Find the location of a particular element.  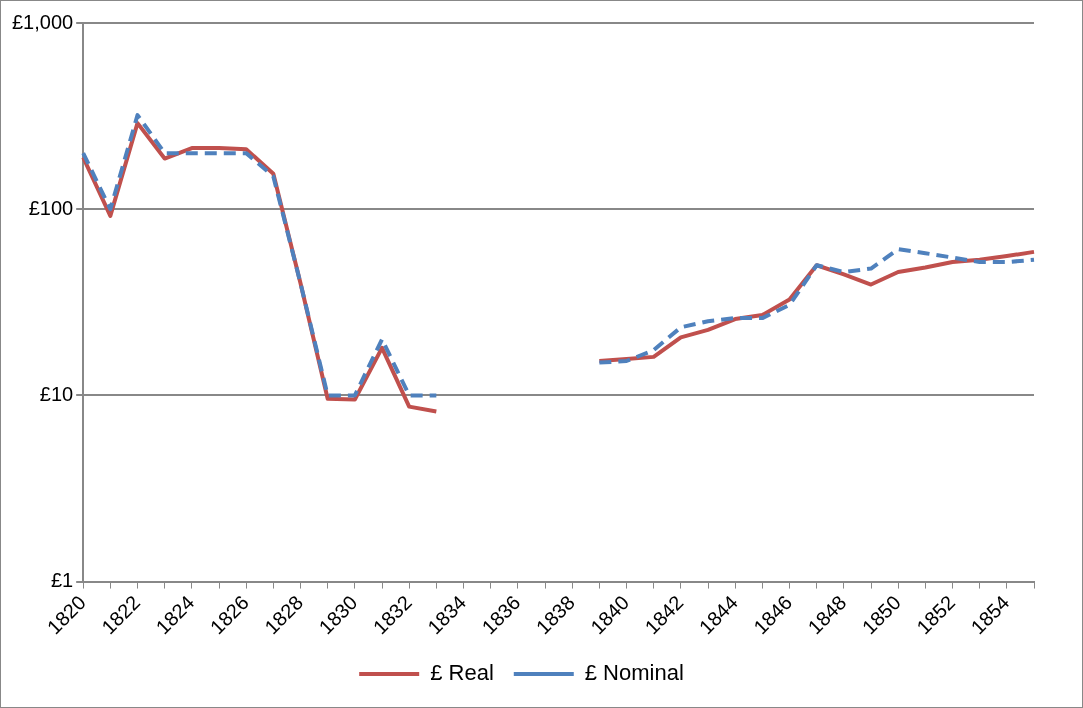

legend-label: £ Nominal is located at coordinates (634, 673).